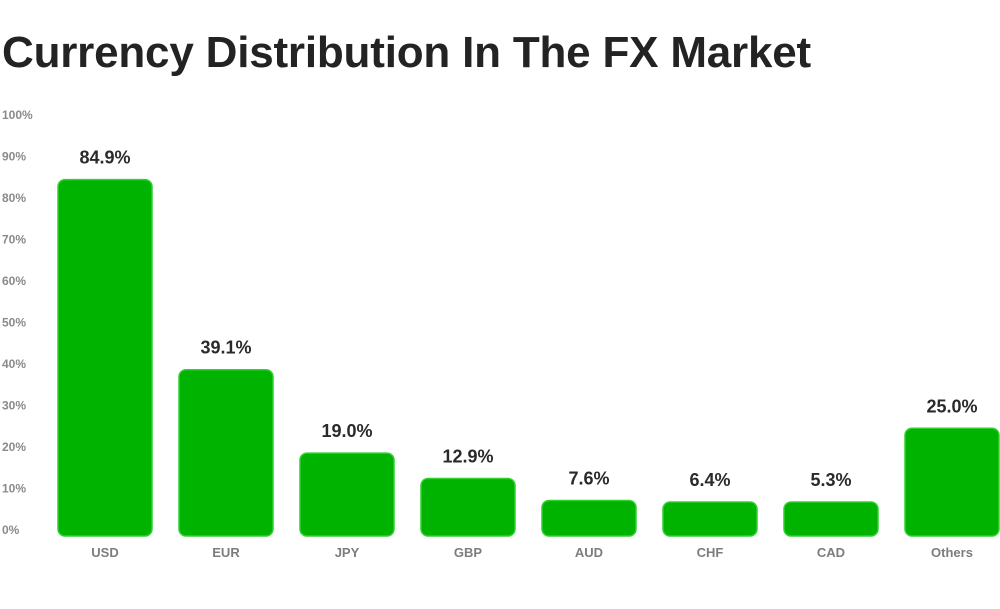 The width and height of the screenshot is (1000, 609). Describe the element at coordinates (831, 552) in the screenshot. I see `x-tick-label: CAD` at that location.